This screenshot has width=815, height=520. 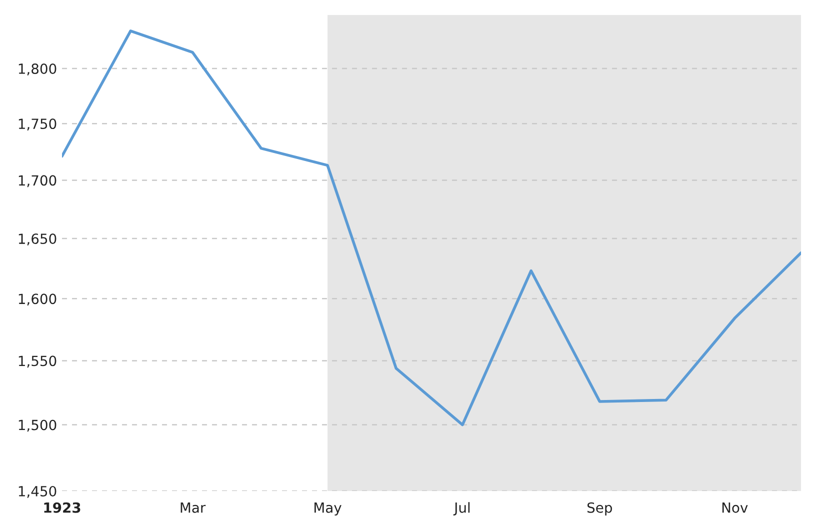 I want to click on y-tick-label: 1,800, so click(x=37, y=70).